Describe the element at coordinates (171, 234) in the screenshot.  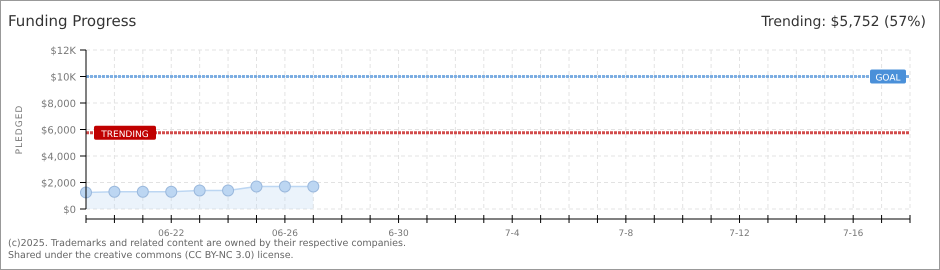
I see `x-tick-label: 06-22` at that location.